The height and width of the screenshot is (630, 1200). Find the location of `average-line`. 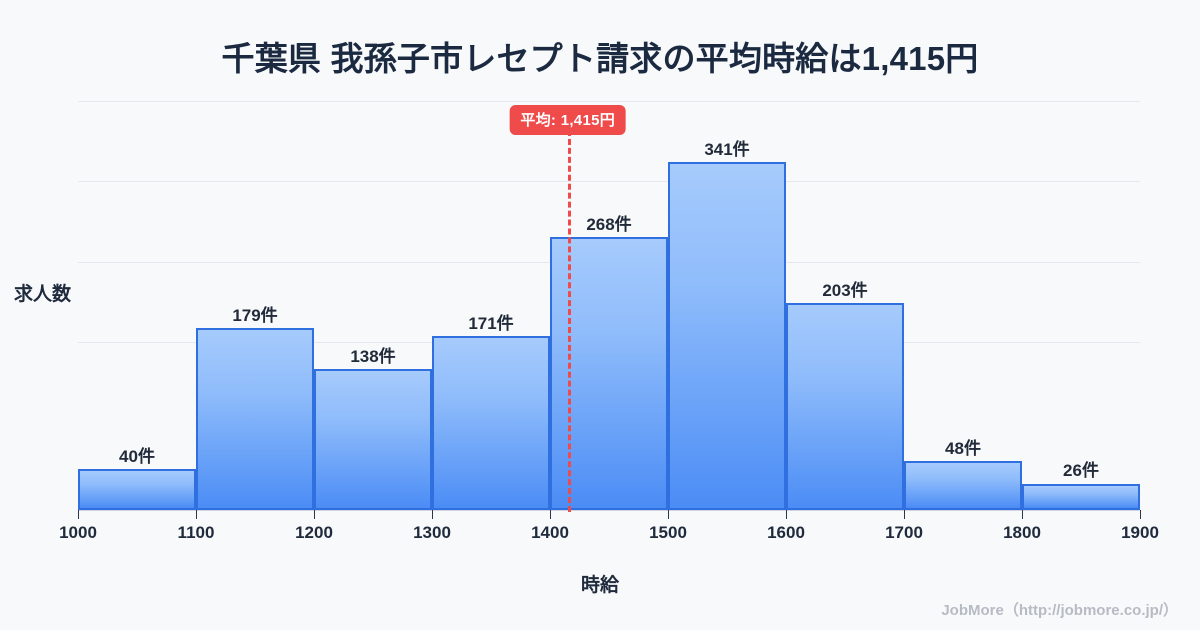

average-line is located at coordinates (569, 321).